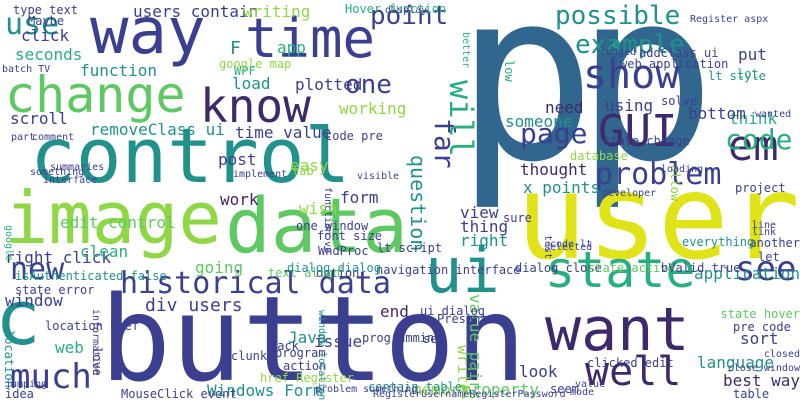  Describe the element at coordinates (46, 10) in the screenshot. I see `cloud-word: type text` at that location.